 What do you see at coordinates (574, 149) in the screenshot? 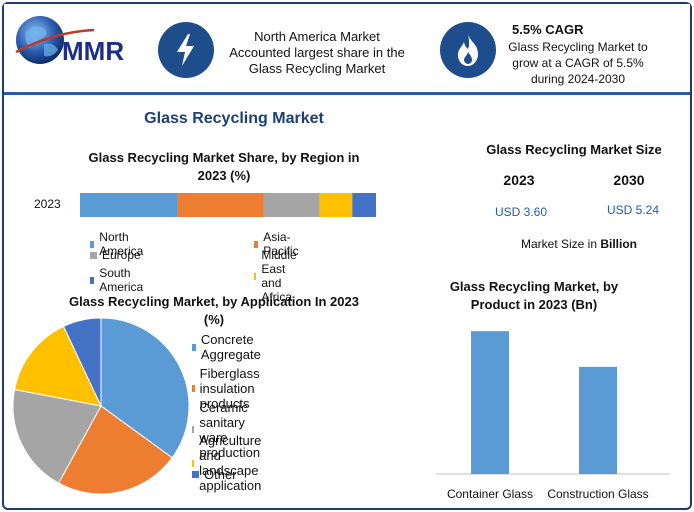
I see `market-size-title: Glass Recycling Market Size` at bounding box center [574, 149].